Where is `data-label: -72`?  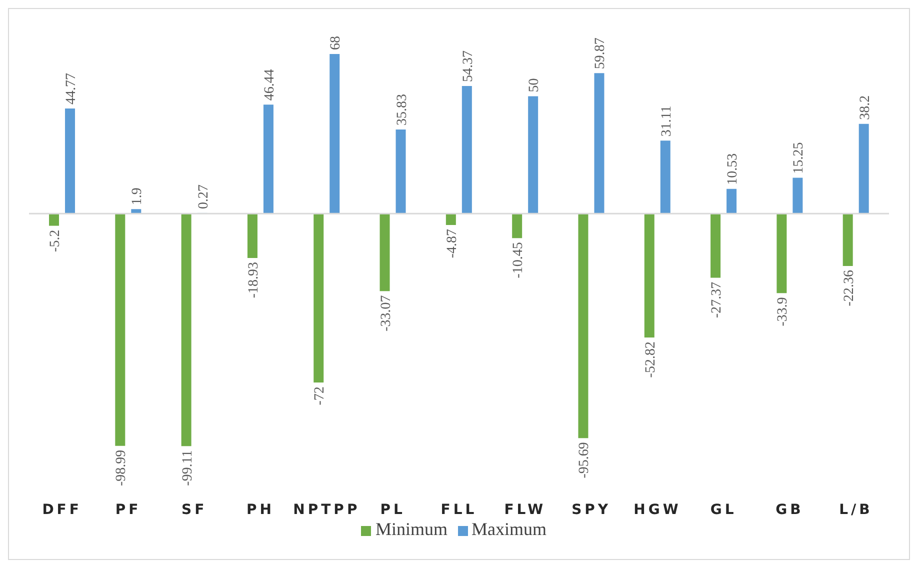 data-label: -72 is located at coordinates (320, 396).